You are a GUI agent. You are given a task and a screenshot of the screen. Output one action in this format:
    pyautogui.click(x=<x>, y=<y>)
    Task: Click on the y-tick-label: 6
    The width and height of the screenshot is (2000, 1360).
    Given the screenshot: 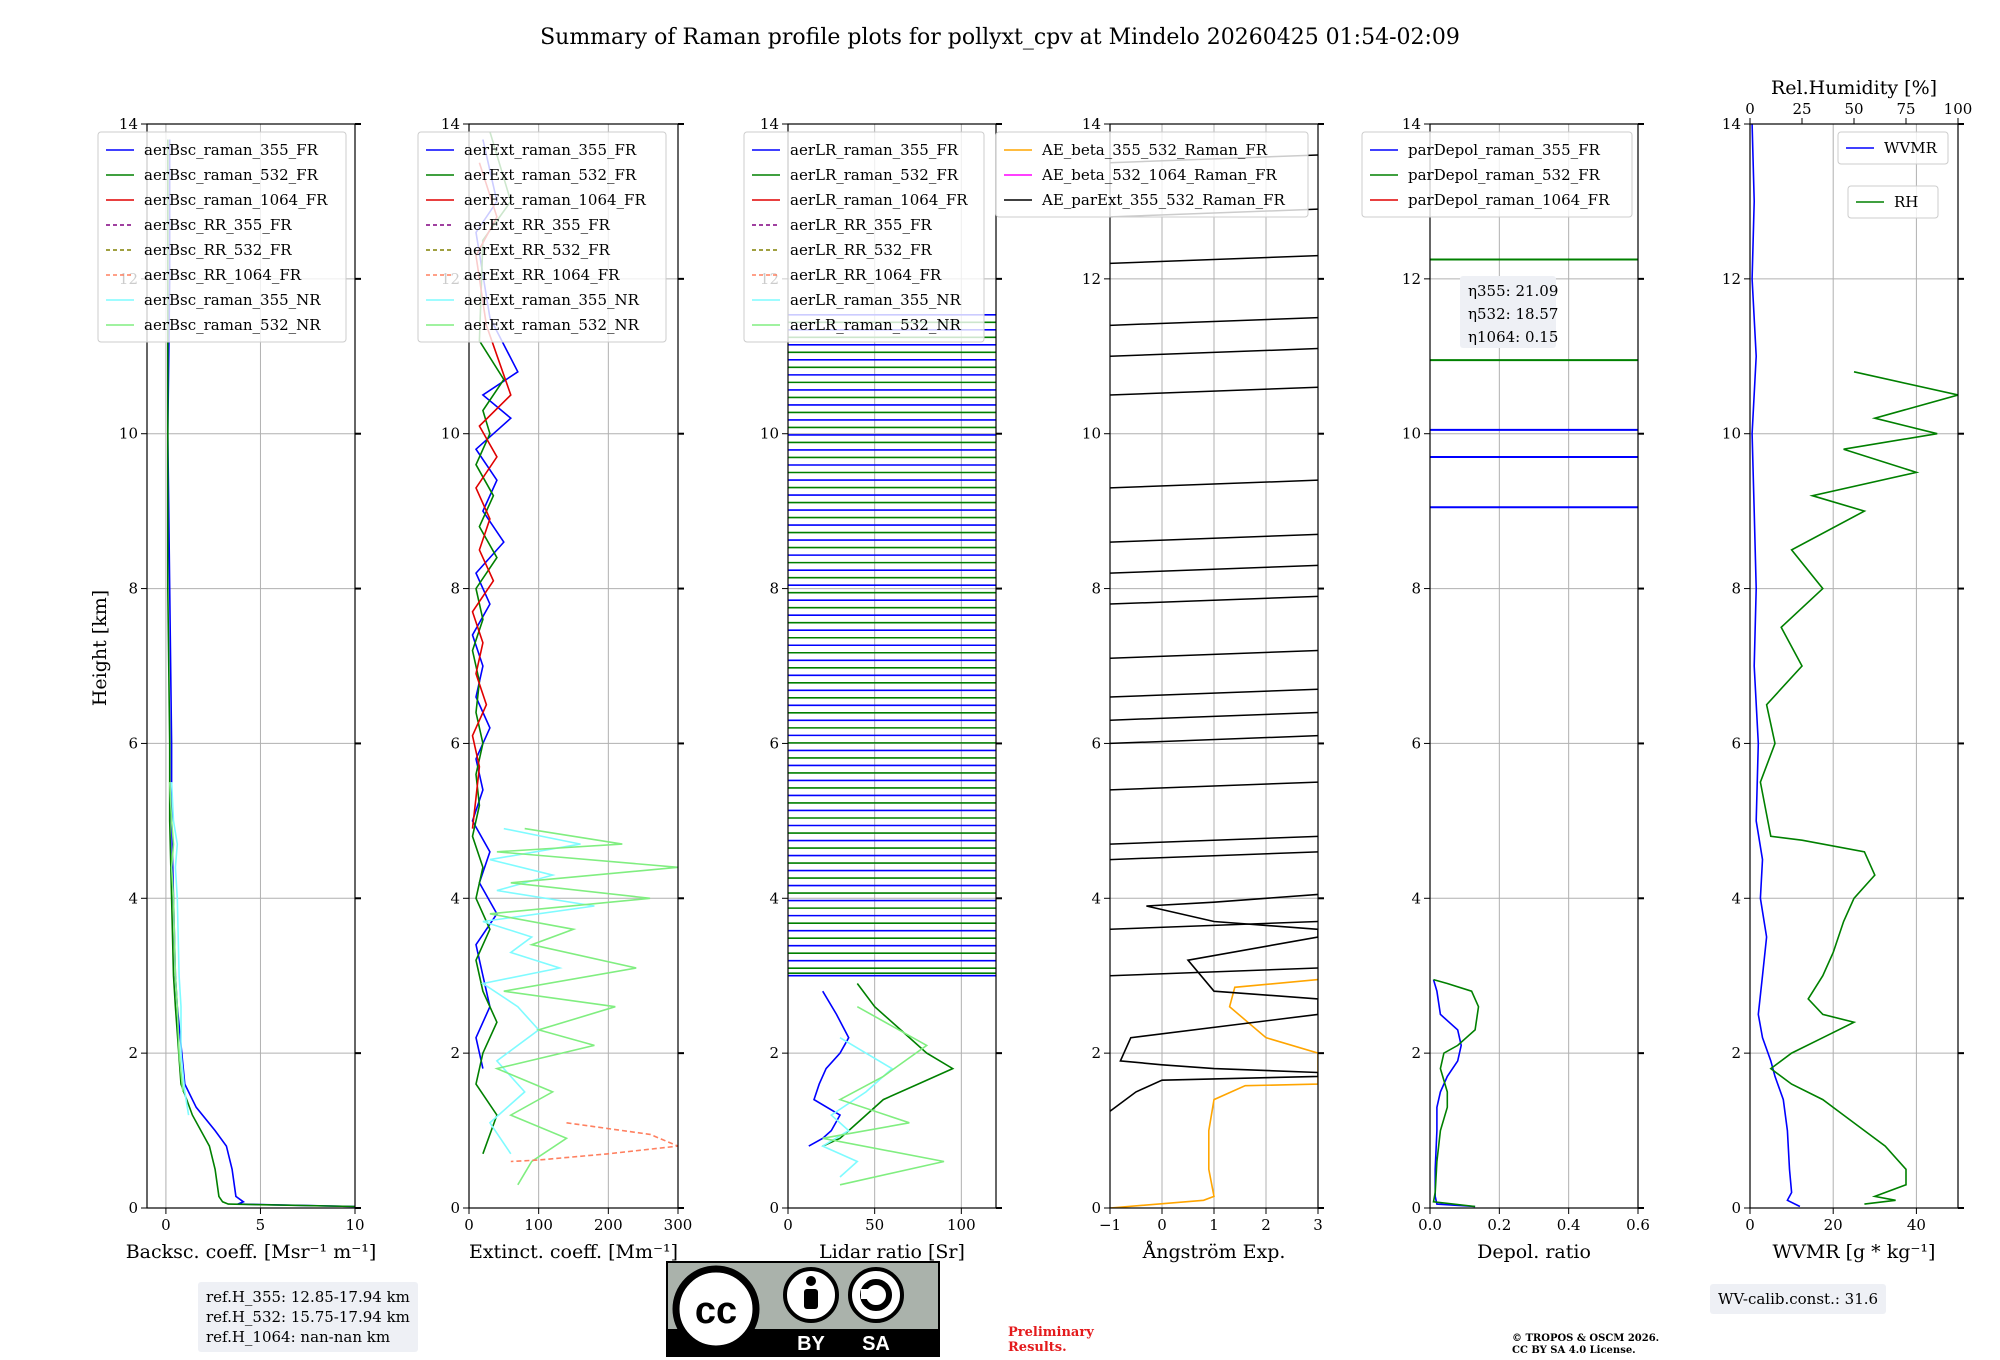 What is the action you would take?
    pyautogui.click(x=133, y=743)
    